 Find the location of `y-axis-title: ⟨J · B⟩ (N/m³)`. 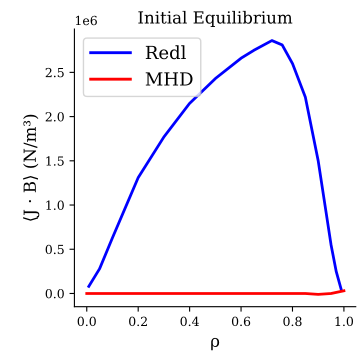

y-axis-title: ⟨J · B⟩ (N/m³) is located at coordinates (31, 167).